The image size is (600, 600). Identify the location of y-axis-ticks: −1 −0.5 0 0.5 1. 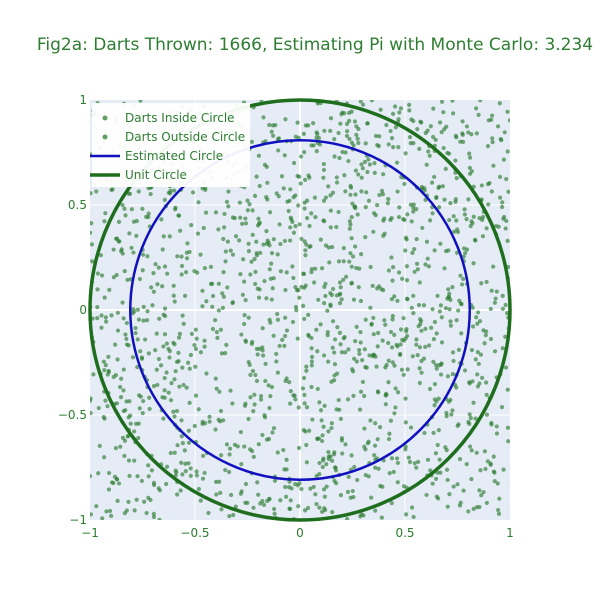
(72, 310).